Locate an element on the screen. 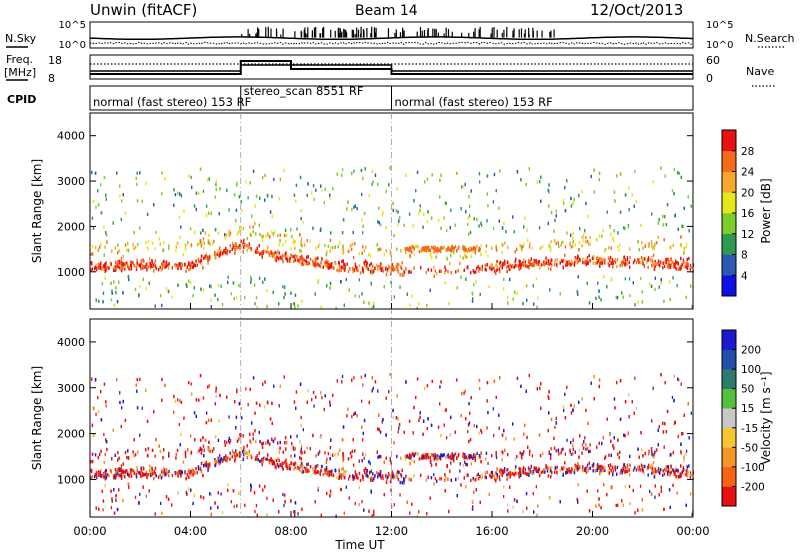  nsky-line is located at coordinates (391, 38).